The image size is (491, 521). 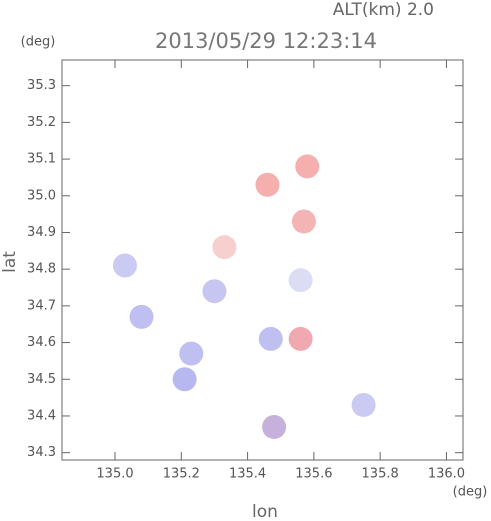 What do you see at coordinates (41, 305) in the screenshot?
I see `y-tick-label: 34.7` at bounding box center [41, 305].